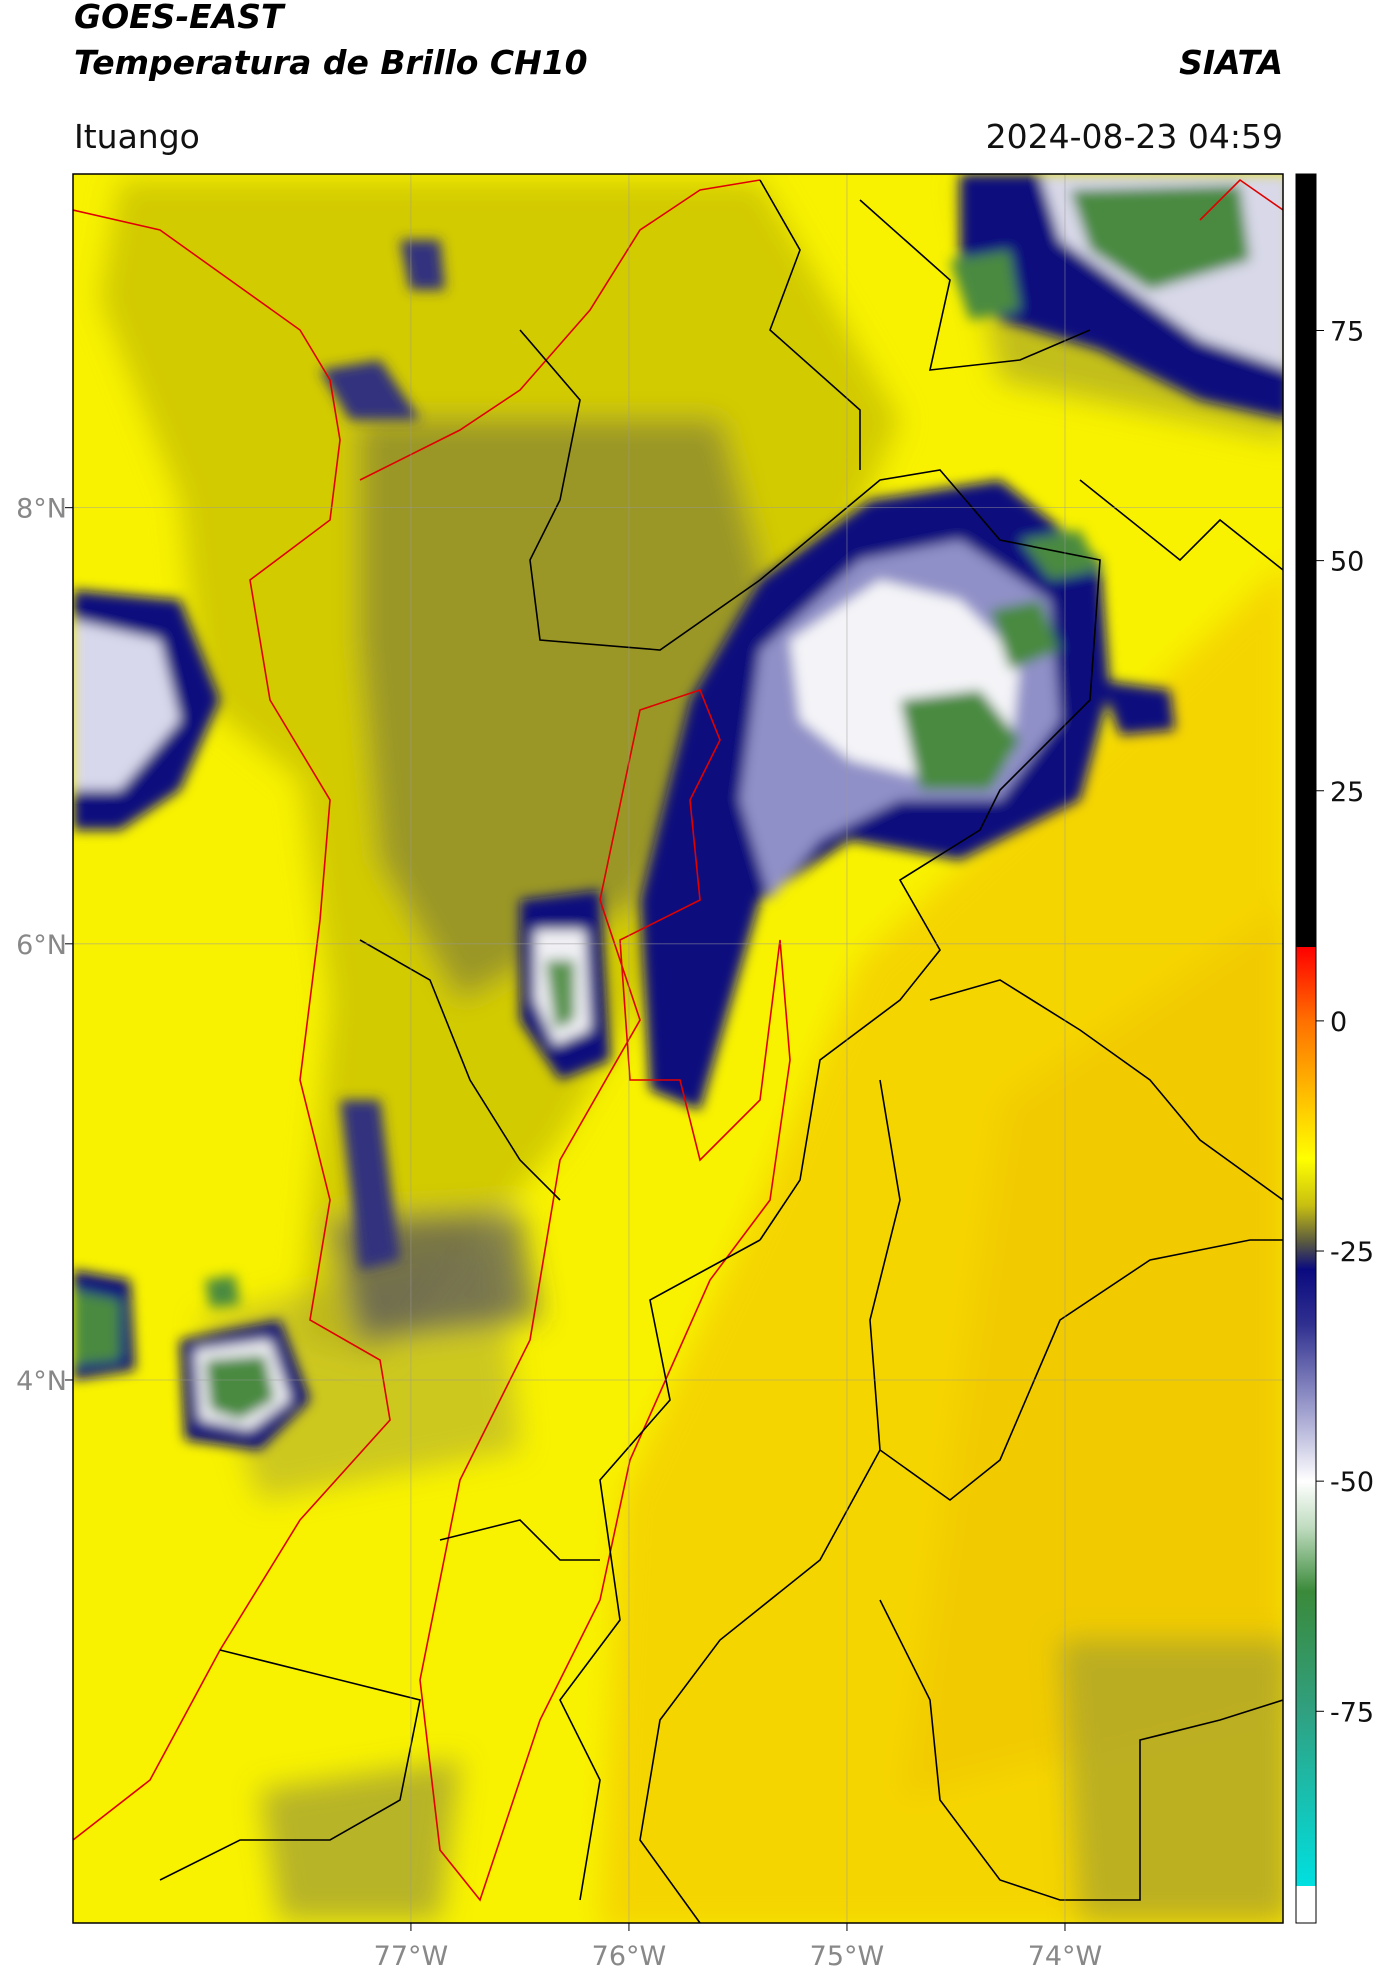 This screenshot has height=1985, width=1384. Describe the element at coordinates (41, 945) in the screenshot. I see `y-tick-label: 6°N` at that location.